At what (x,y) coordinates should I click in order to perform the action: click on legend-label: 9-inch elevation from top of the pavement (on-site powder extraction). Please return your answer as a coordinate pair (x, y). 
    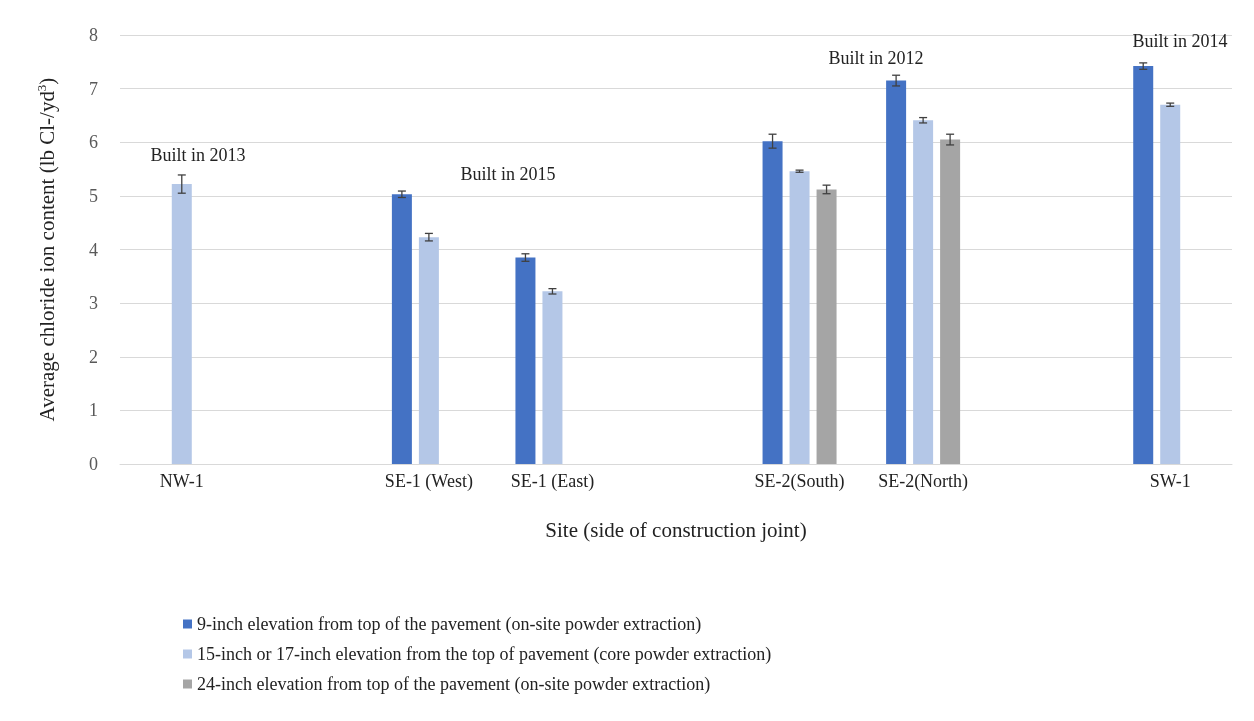
    Looking at the image, I should click on (449, 624).